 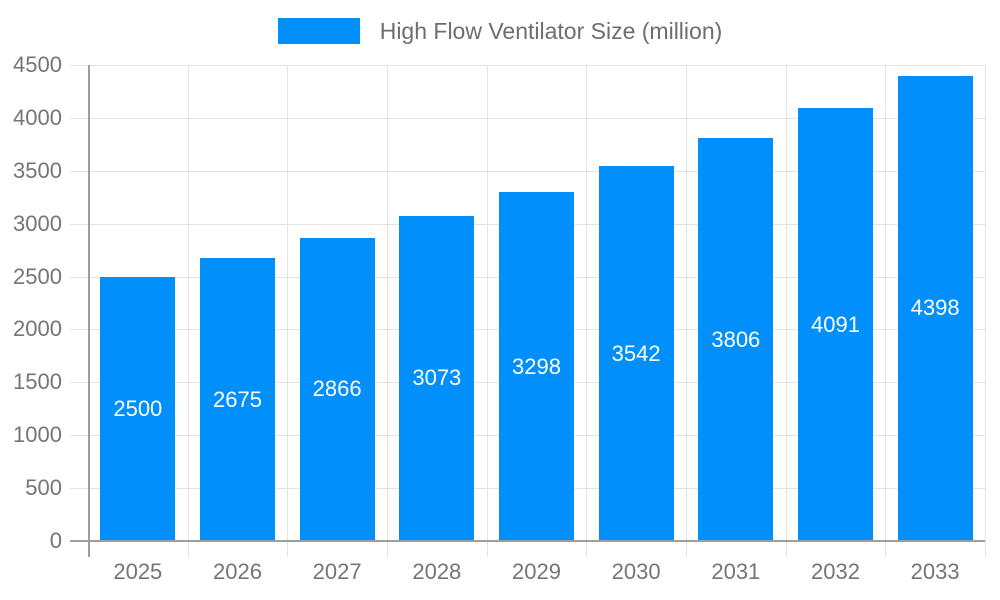 I want to click on bar: 3298, so click(x=536, y=366).